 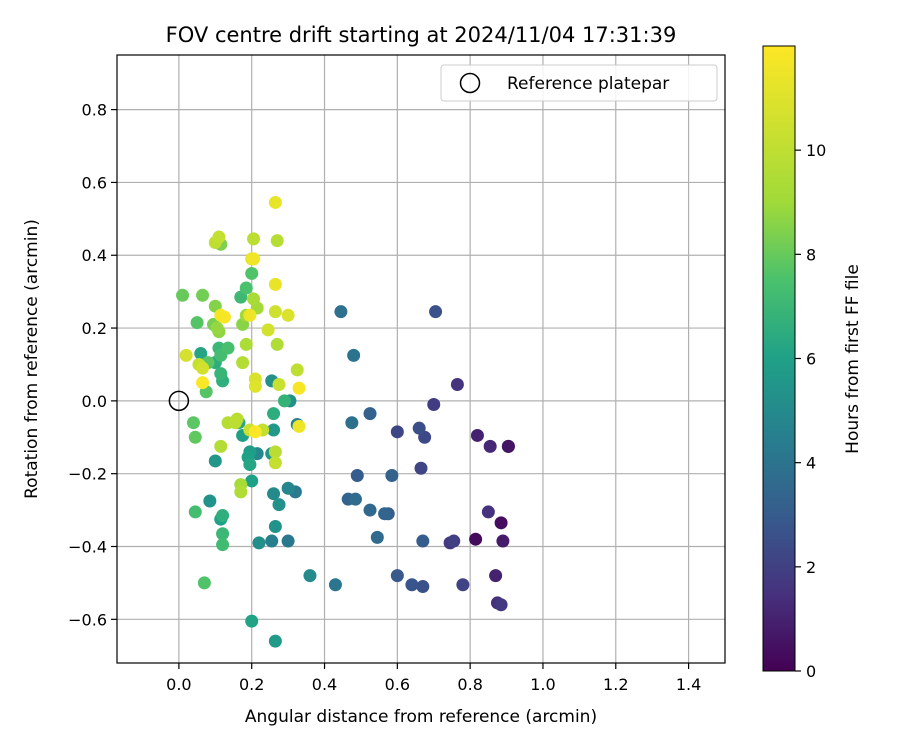 I want to click on x-tick-label: 1.2, so click(x=615, y=684).